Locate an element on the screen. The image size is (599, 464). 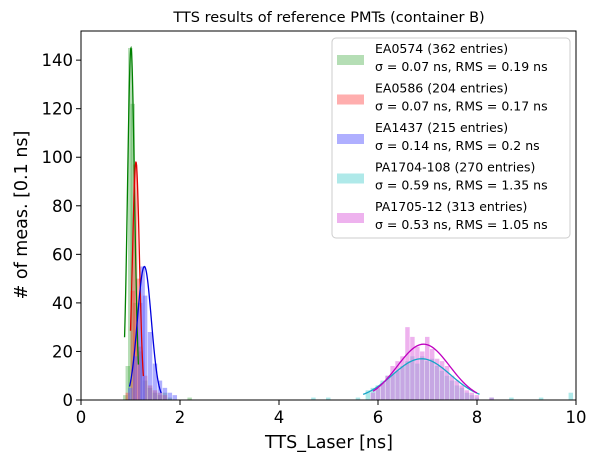
y-tick-label-7: 140 is located at coordinates (58, 60).